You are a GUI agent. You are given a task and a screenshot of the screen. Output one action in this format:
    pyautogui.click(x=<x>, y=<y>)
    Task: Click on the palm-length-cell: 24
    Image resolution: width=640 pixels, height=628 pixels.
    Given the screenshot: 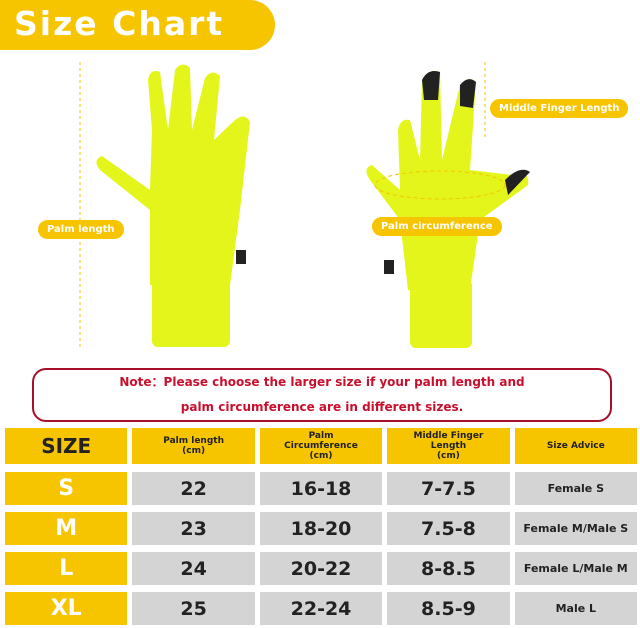 What is the action you would take?
    pyautogui.click(x=193, y=568)
    